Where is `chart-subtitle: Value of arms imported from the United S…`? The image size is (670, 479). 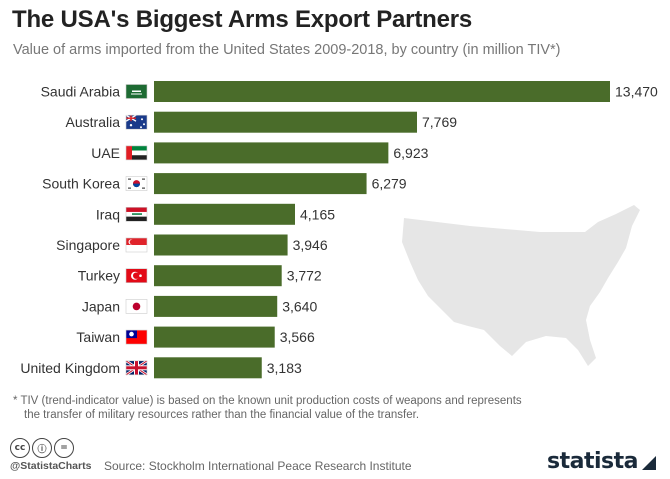
chart-subtitle: Value of arms imported from the United S… is located at coordinates (287, 50).